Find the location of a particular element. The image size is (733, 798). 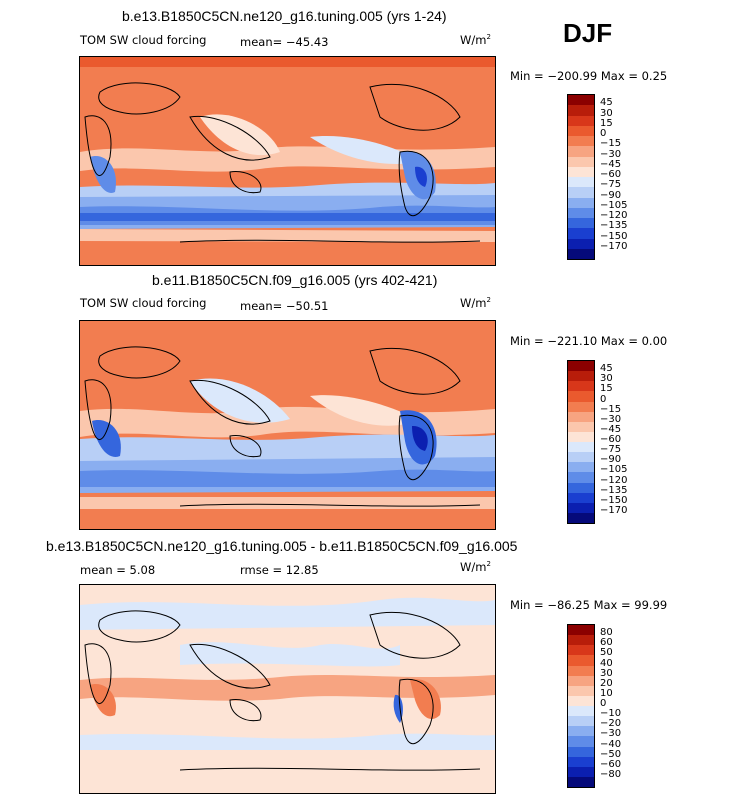

panel2-colorbar-label: 0 is located at coordinates (603, 399).